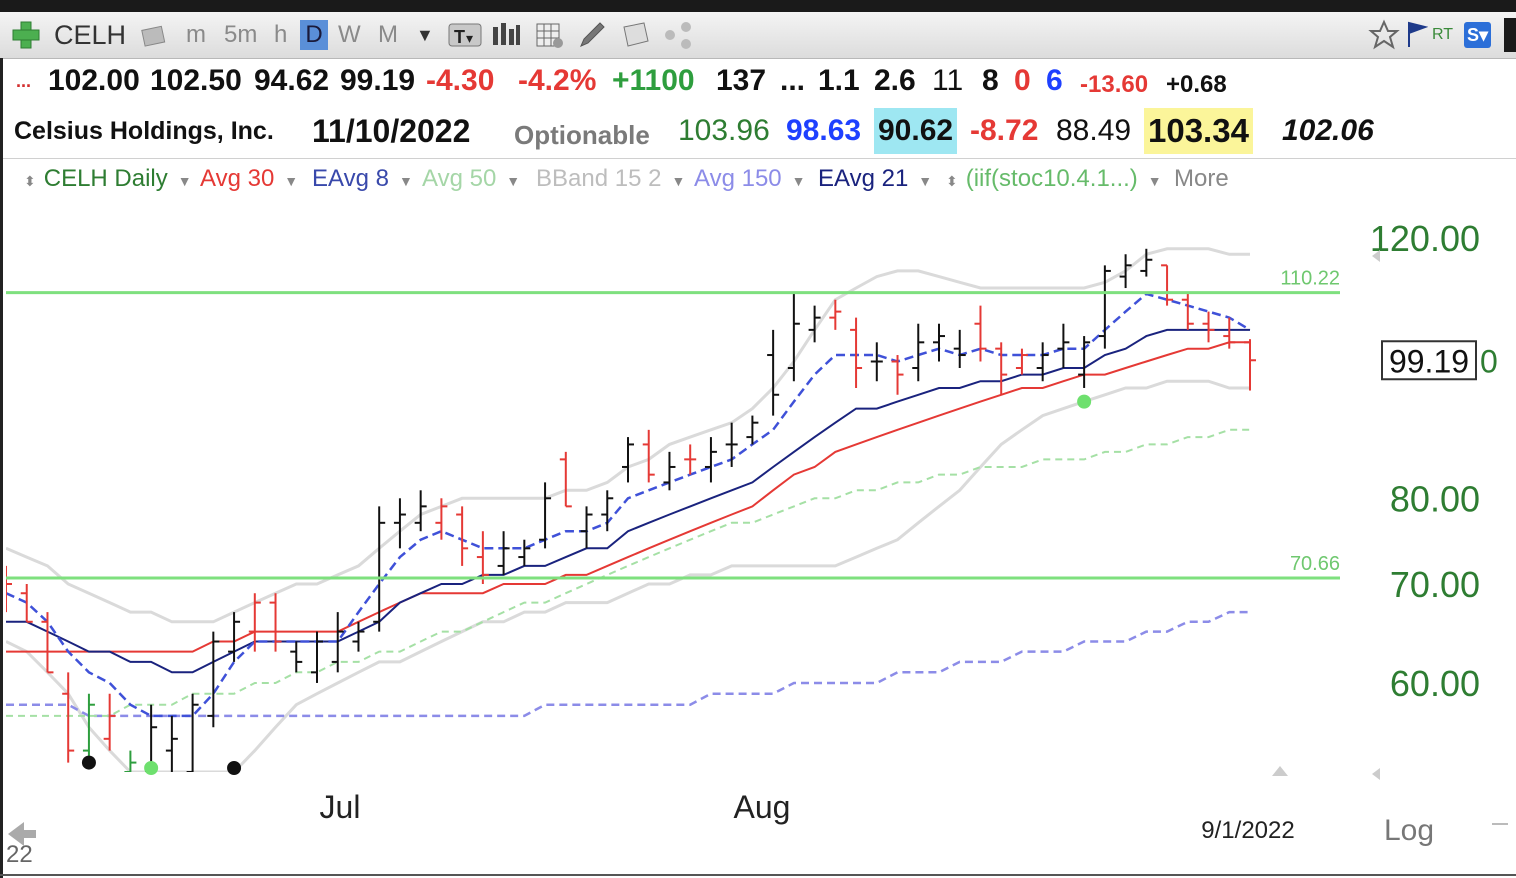  I want to click on indicator-label: BBand 15 2, so click(599, 178).